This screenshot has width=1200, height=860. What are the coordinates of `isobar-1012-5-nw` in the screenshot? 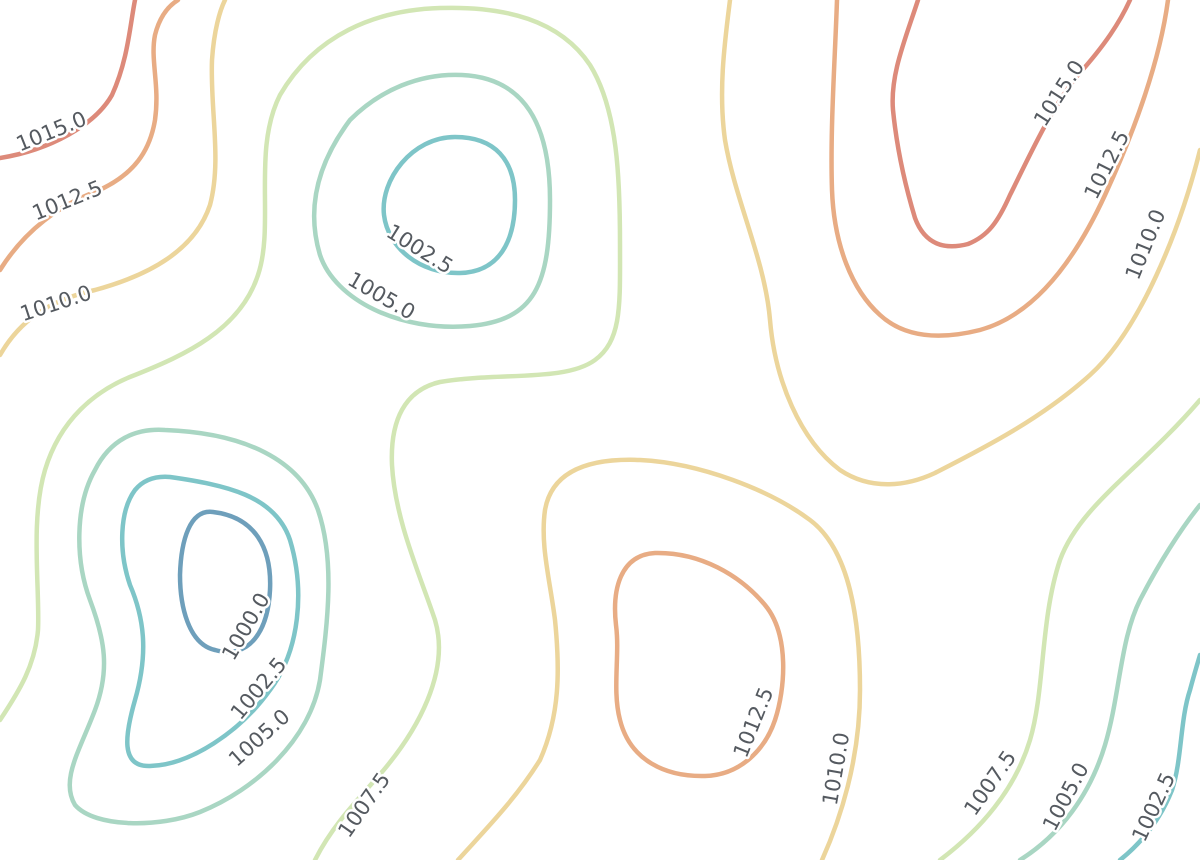 It's located at (90, 136).